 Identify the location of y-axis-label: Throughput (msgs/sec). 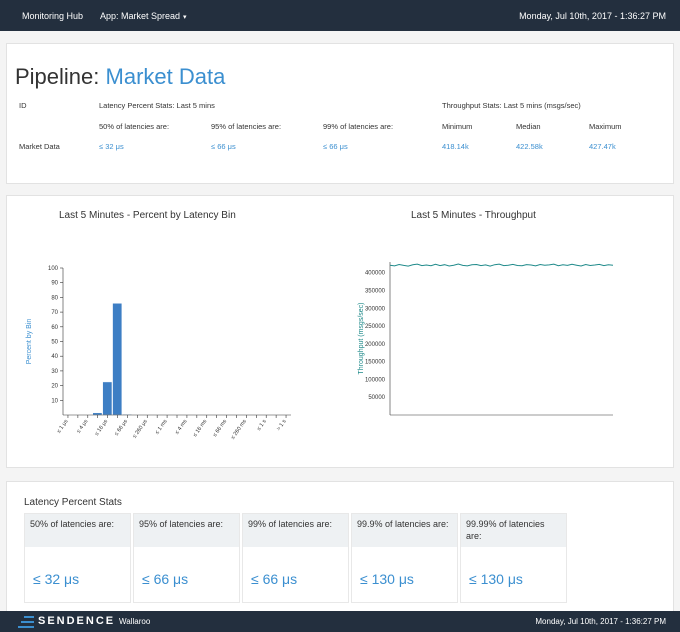
(361, 339).